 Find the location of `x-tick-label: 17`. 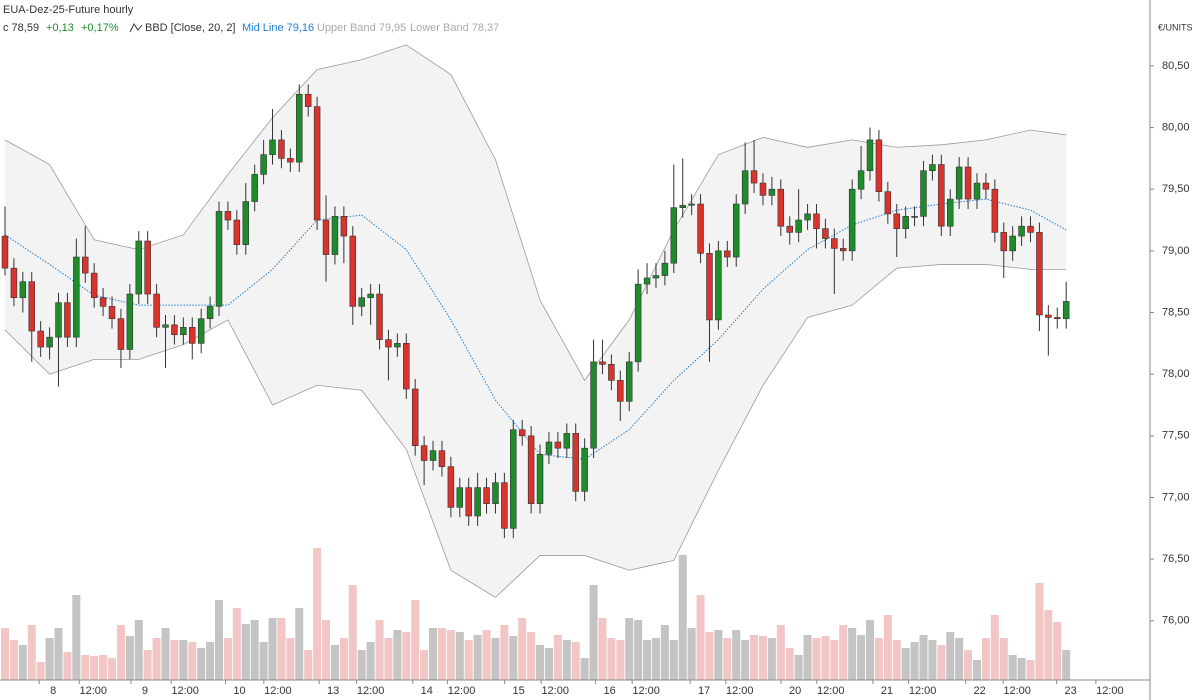

x-tick-label: 17 is located at coordinates (704, 691).